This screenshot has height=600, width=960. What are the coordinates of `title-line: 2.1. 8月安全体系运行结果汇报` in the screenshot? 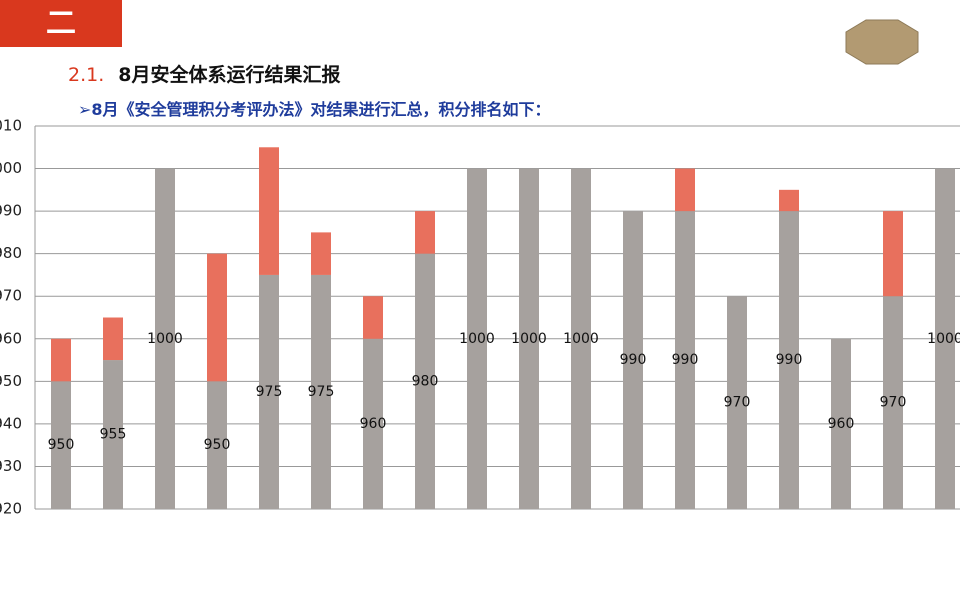 It's located at (204, 73).